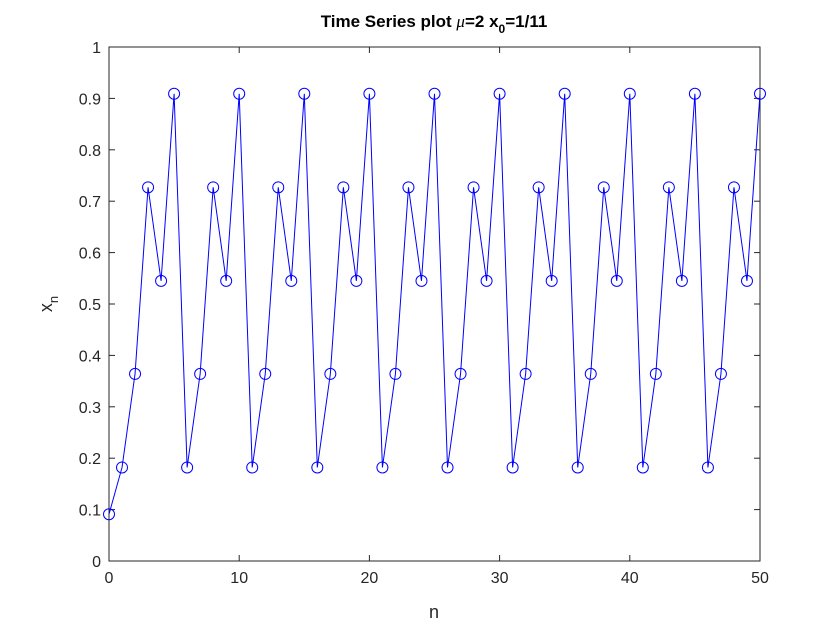  I want to click on title-mu-value: =2 x, so click(482, 21).